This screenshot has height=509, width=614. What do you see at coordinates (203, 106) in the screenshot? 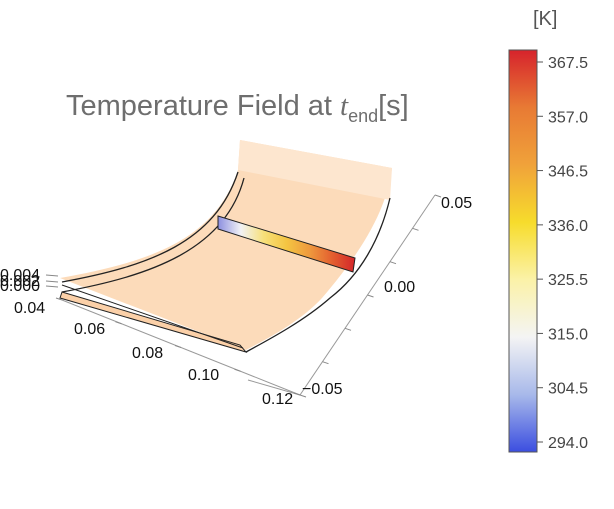
I see `title-prefix: Temperature Field at` at bounding box center [203, 106].